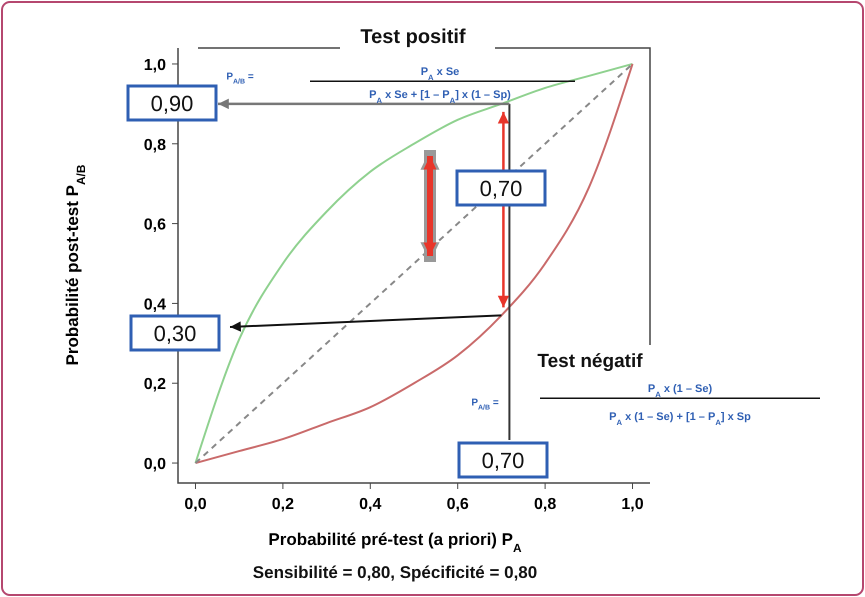 The height and width of the screenshot is (597, 865). What do you see at coordinates (155, 305) in the screenshot?
I see `y-tick-label: 0,4` at bounding box center [155, 305].